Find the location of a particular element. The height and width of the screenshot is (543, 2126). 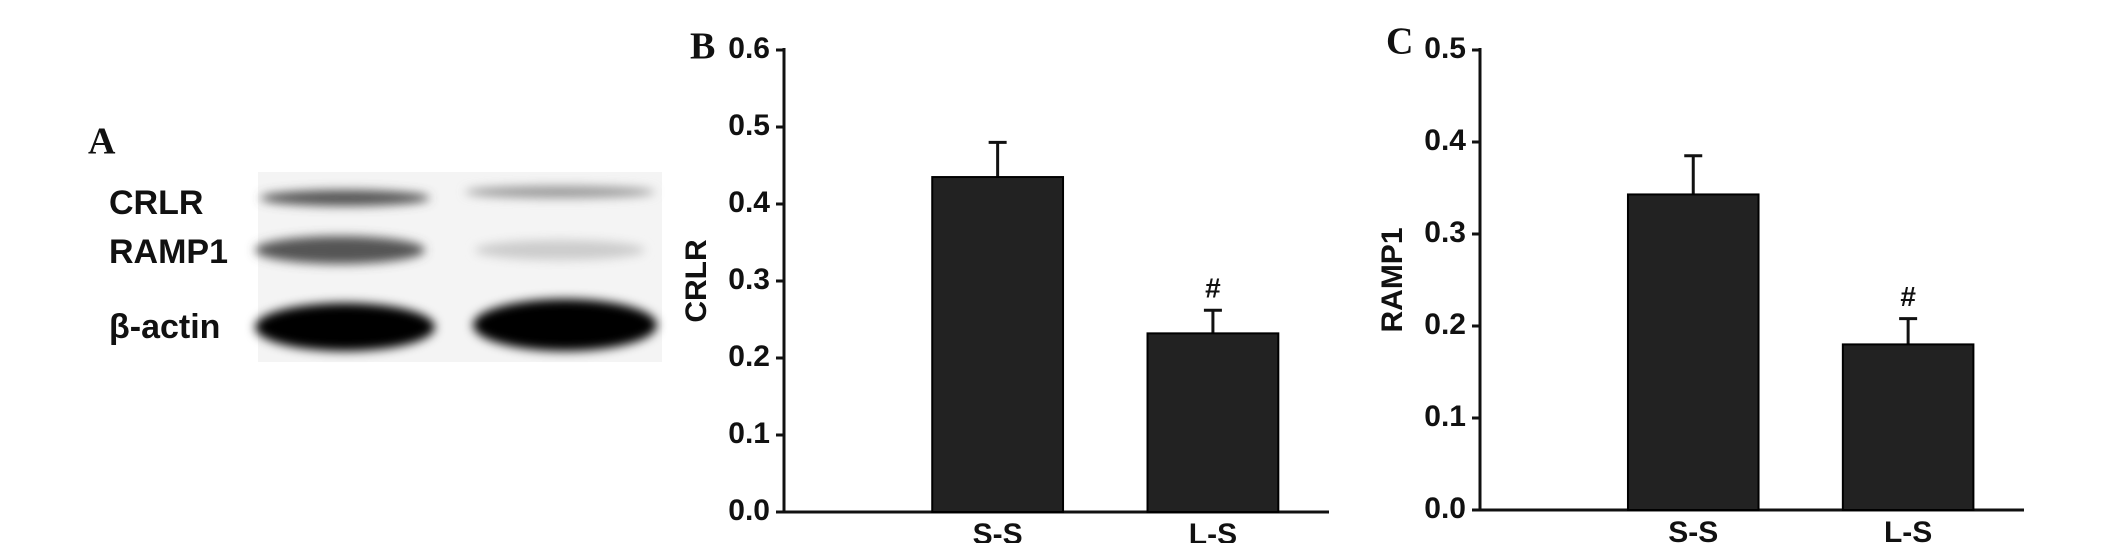

y-axis-label: CRLR is located at coordinates (696, 281).